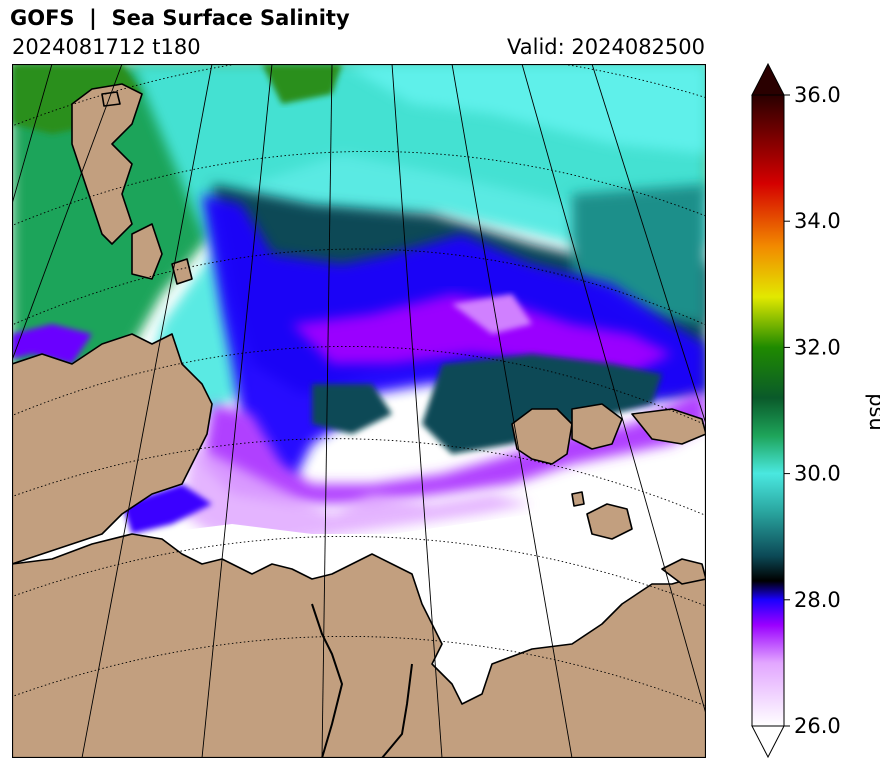  Describe the element at coordinates (606, 47) in the screenshot. I see `valid-timestamp: Valid: 2024082500` at that location.